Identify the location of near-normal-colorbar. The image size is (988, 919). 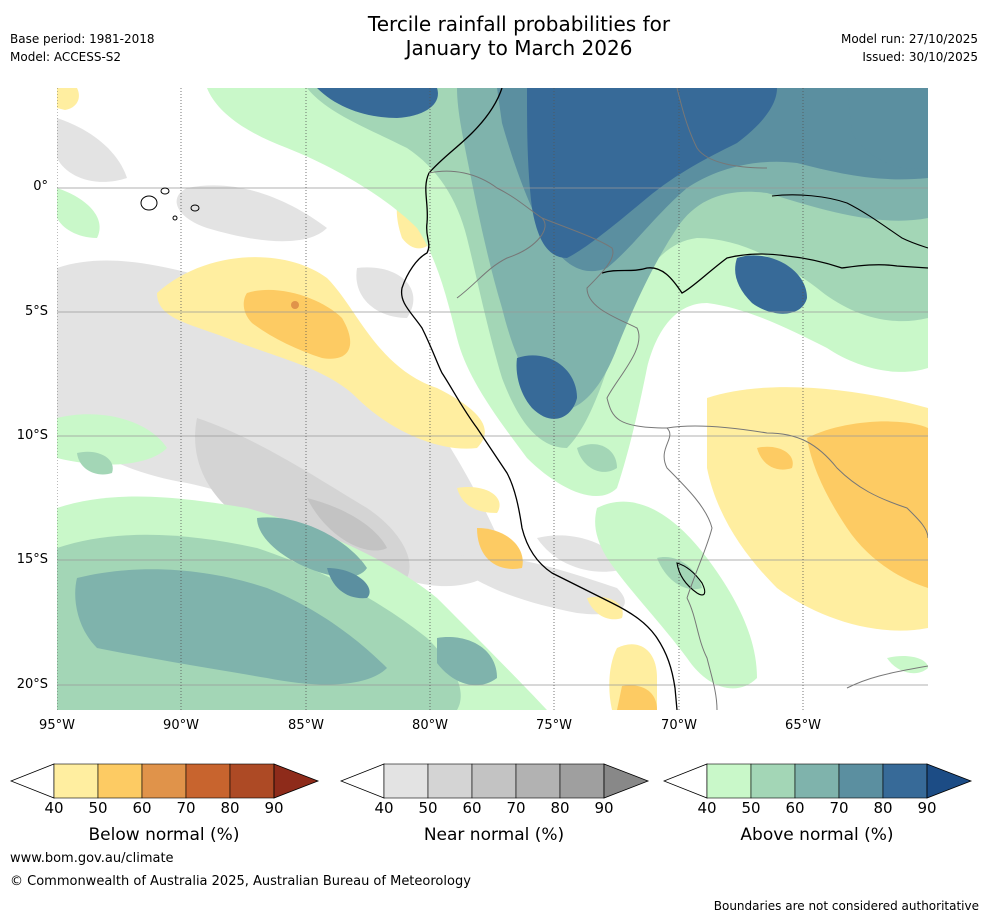
(495, 781).